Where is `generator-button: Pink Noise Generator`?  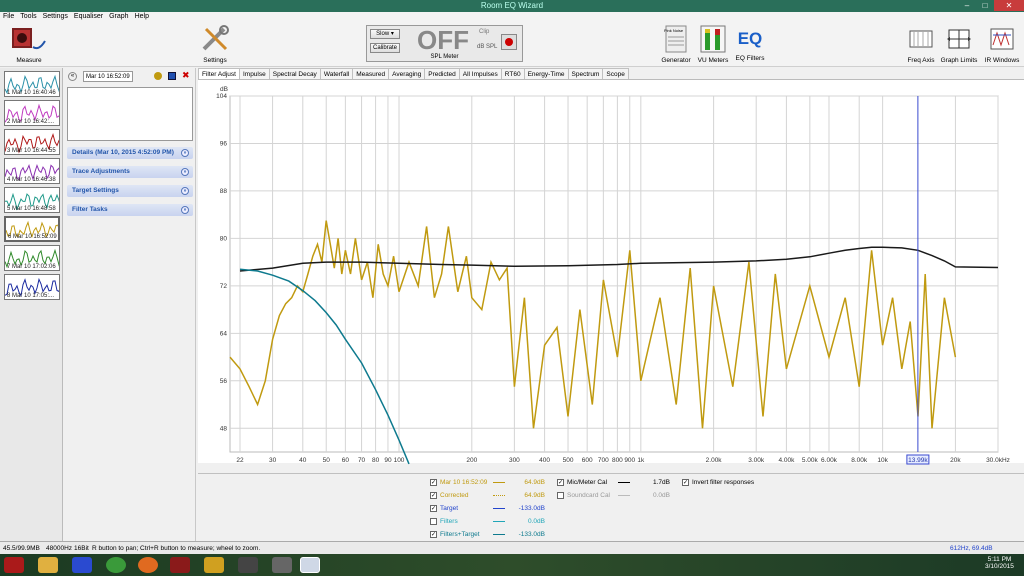 generator-button: Pink Noise Generator is located at coordinates (676, 44).